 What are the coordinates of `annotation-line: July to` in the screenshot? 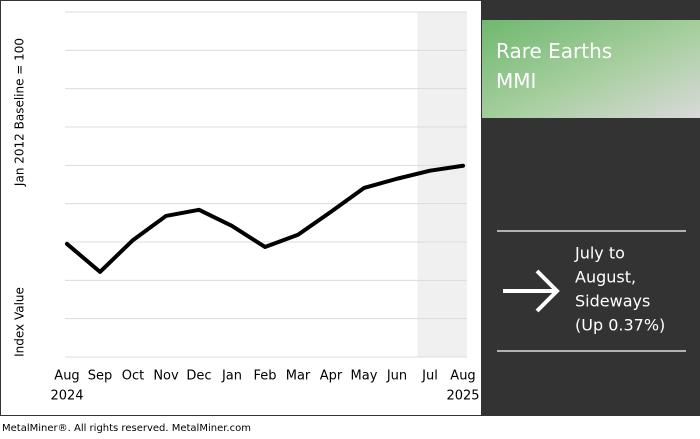 It's located at (599, 253).